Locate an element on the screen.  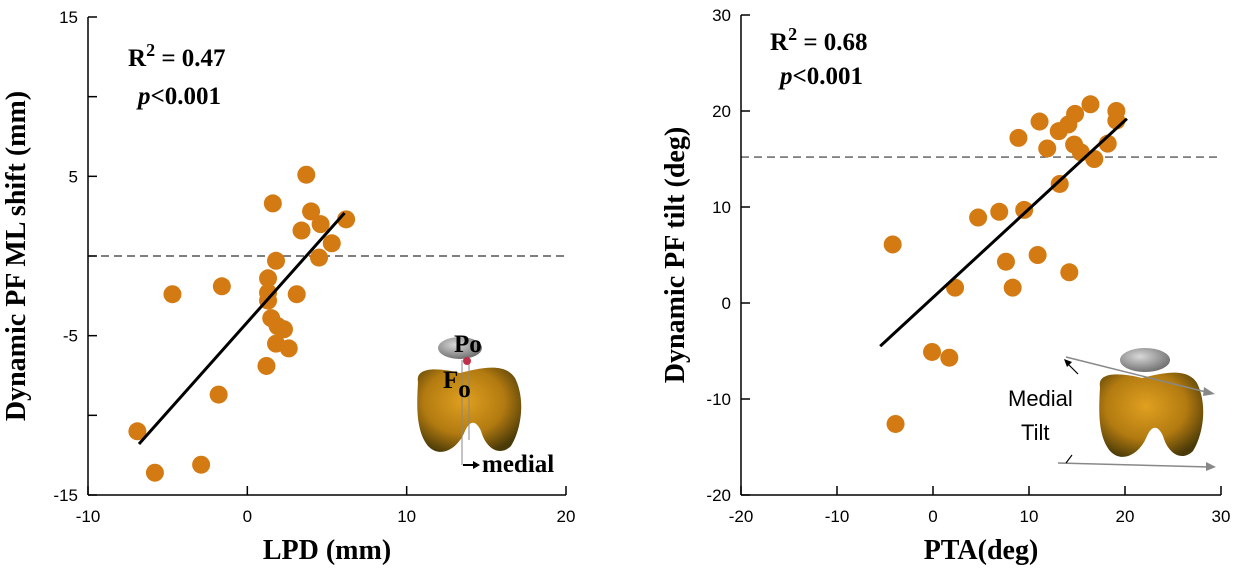
x-axis-title: LPD (mm) is located at coordinates (327, 550).